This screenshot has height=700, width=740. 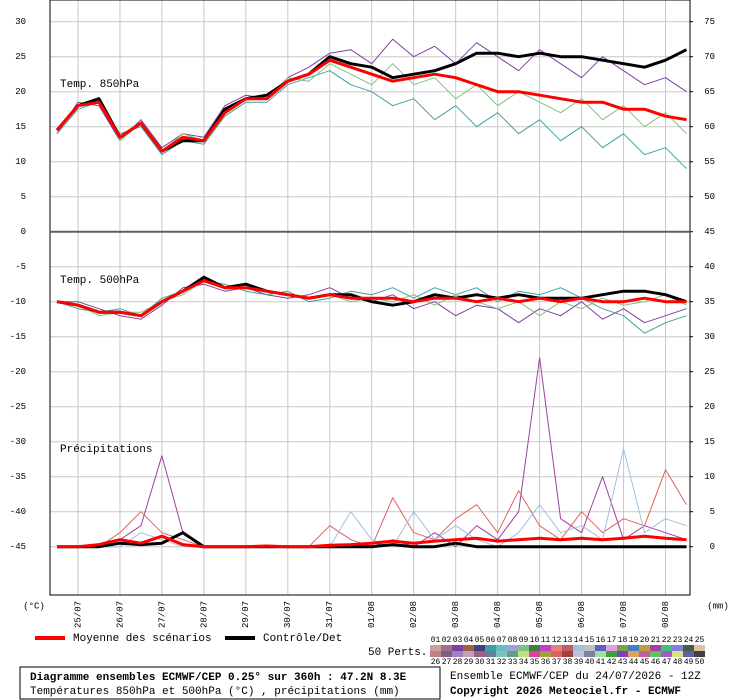 What do you see at coordinates (575, 677) in the screenshot?
I see `run-info: Ensemble ECMWF/CEP du 24/07/2026 - 12Z` at bounding box center [575, 677].